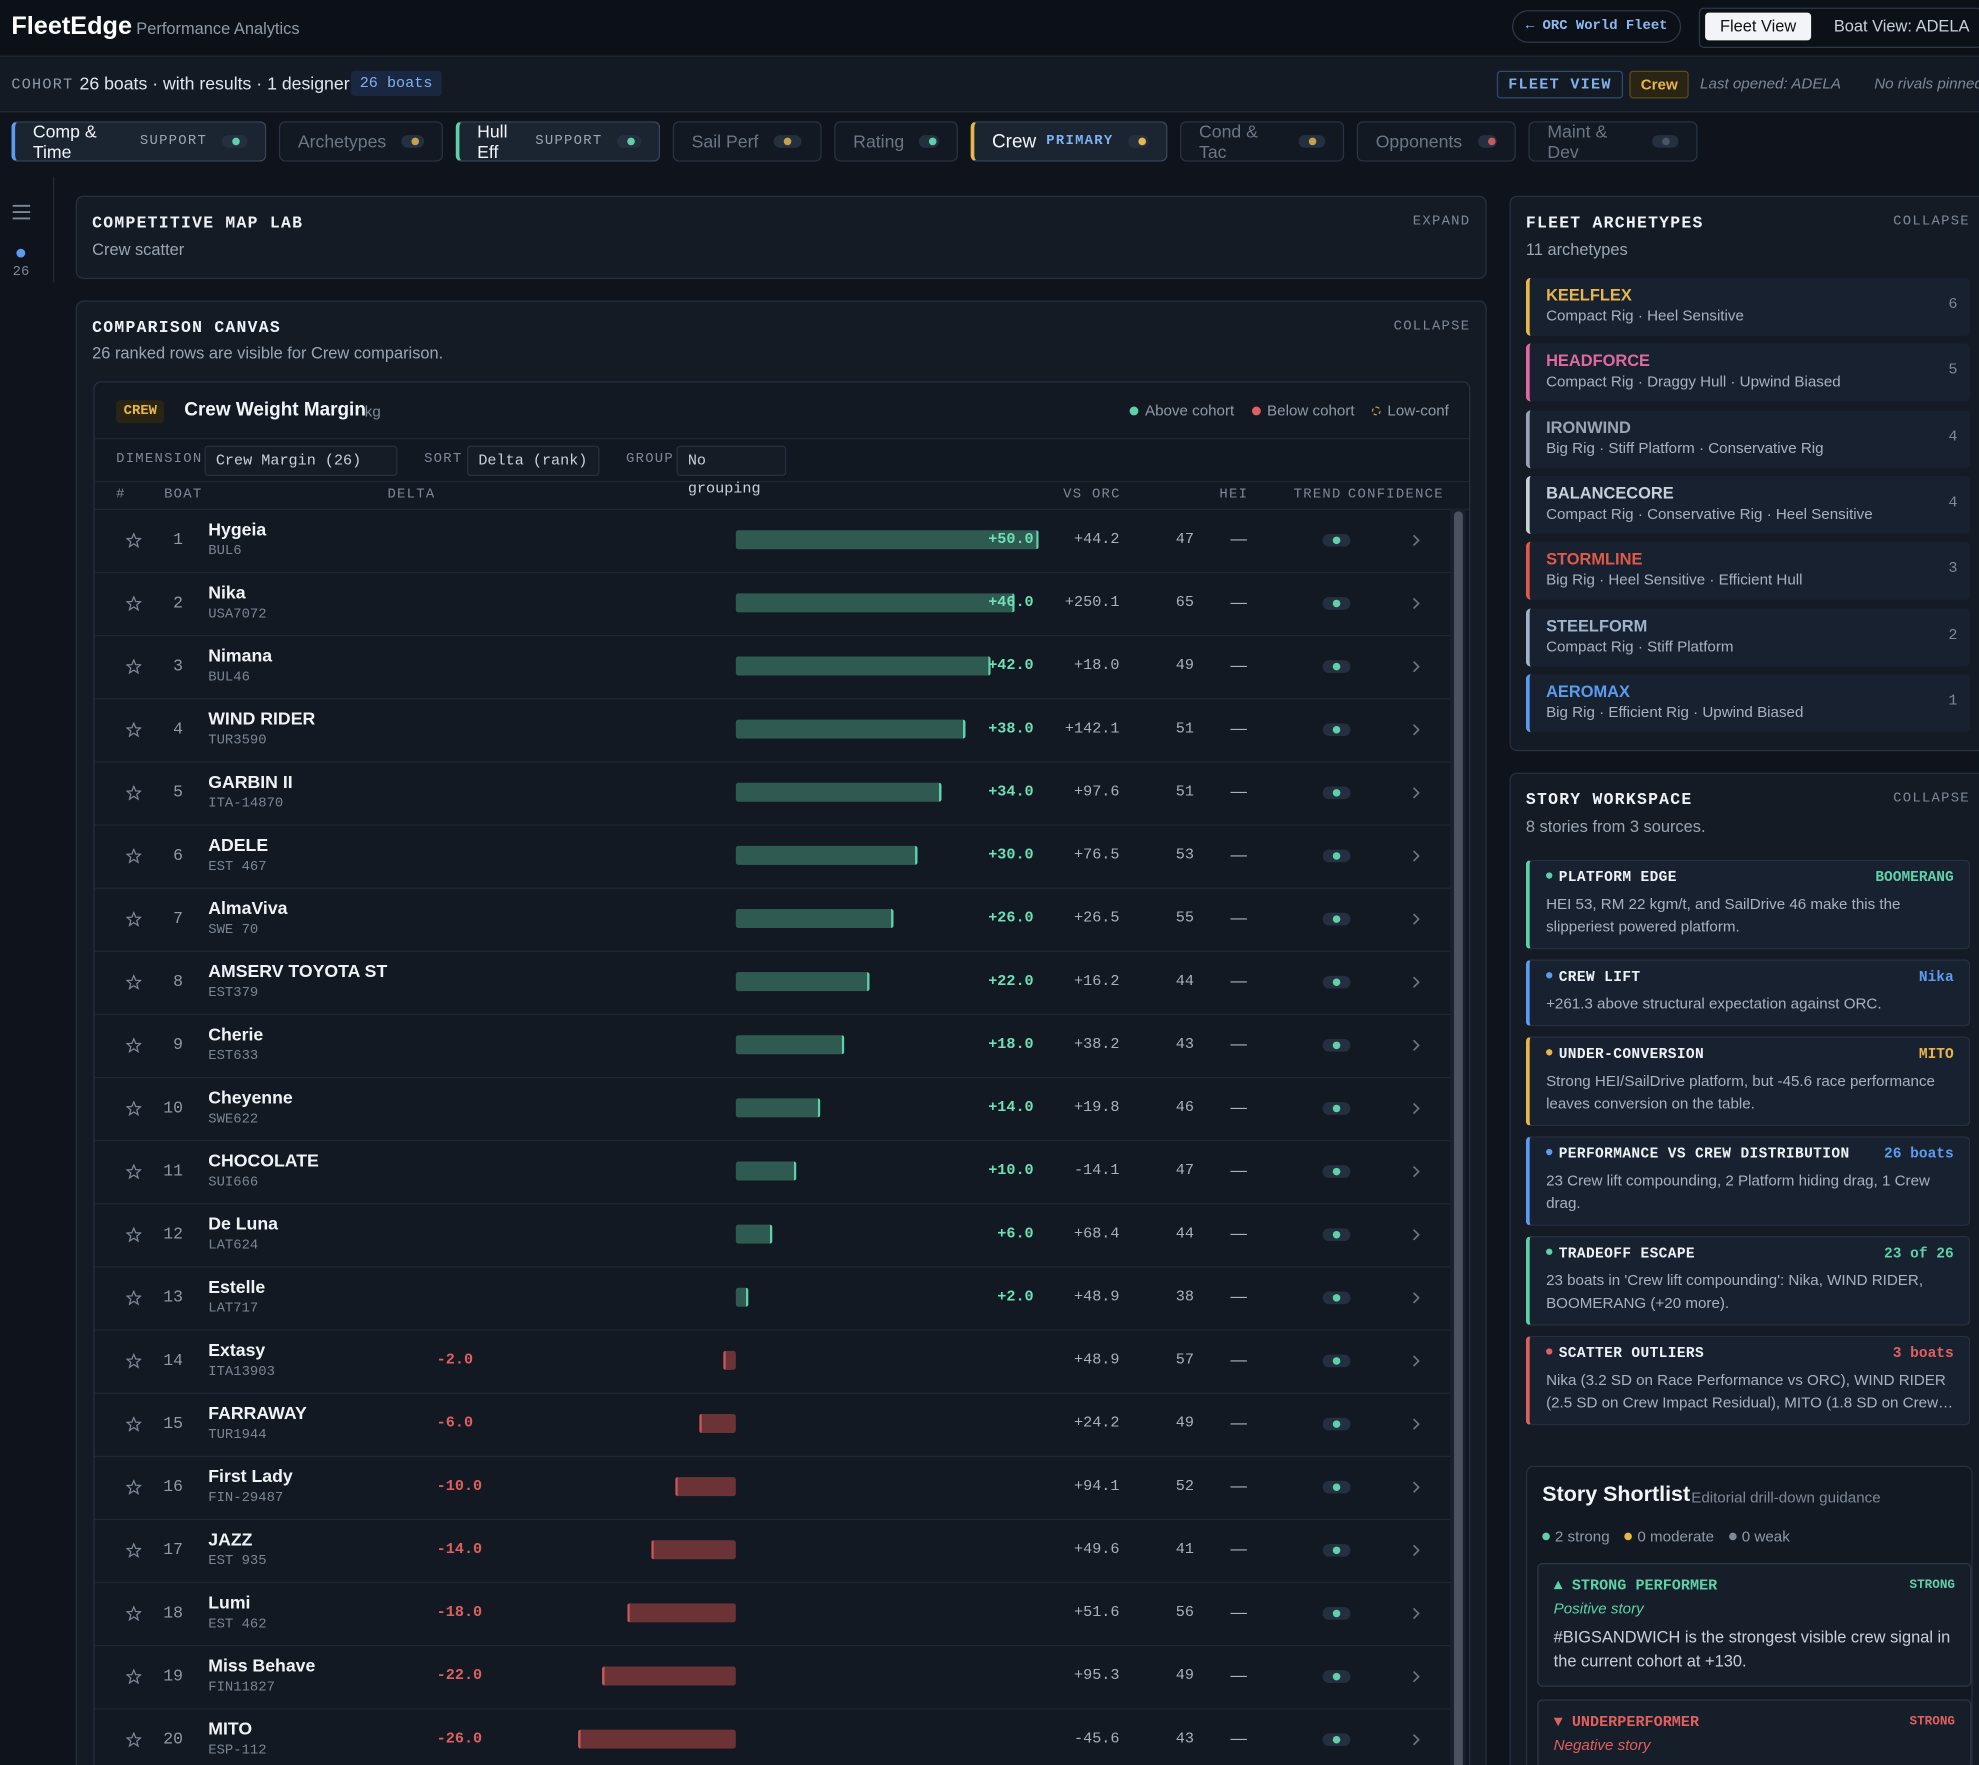  Describe the element at coordinates (772, 1361) in the screenshot. I see `boat-row: 14 Extasy ITA13903 -2.0 +48.9 57 —` at that location.